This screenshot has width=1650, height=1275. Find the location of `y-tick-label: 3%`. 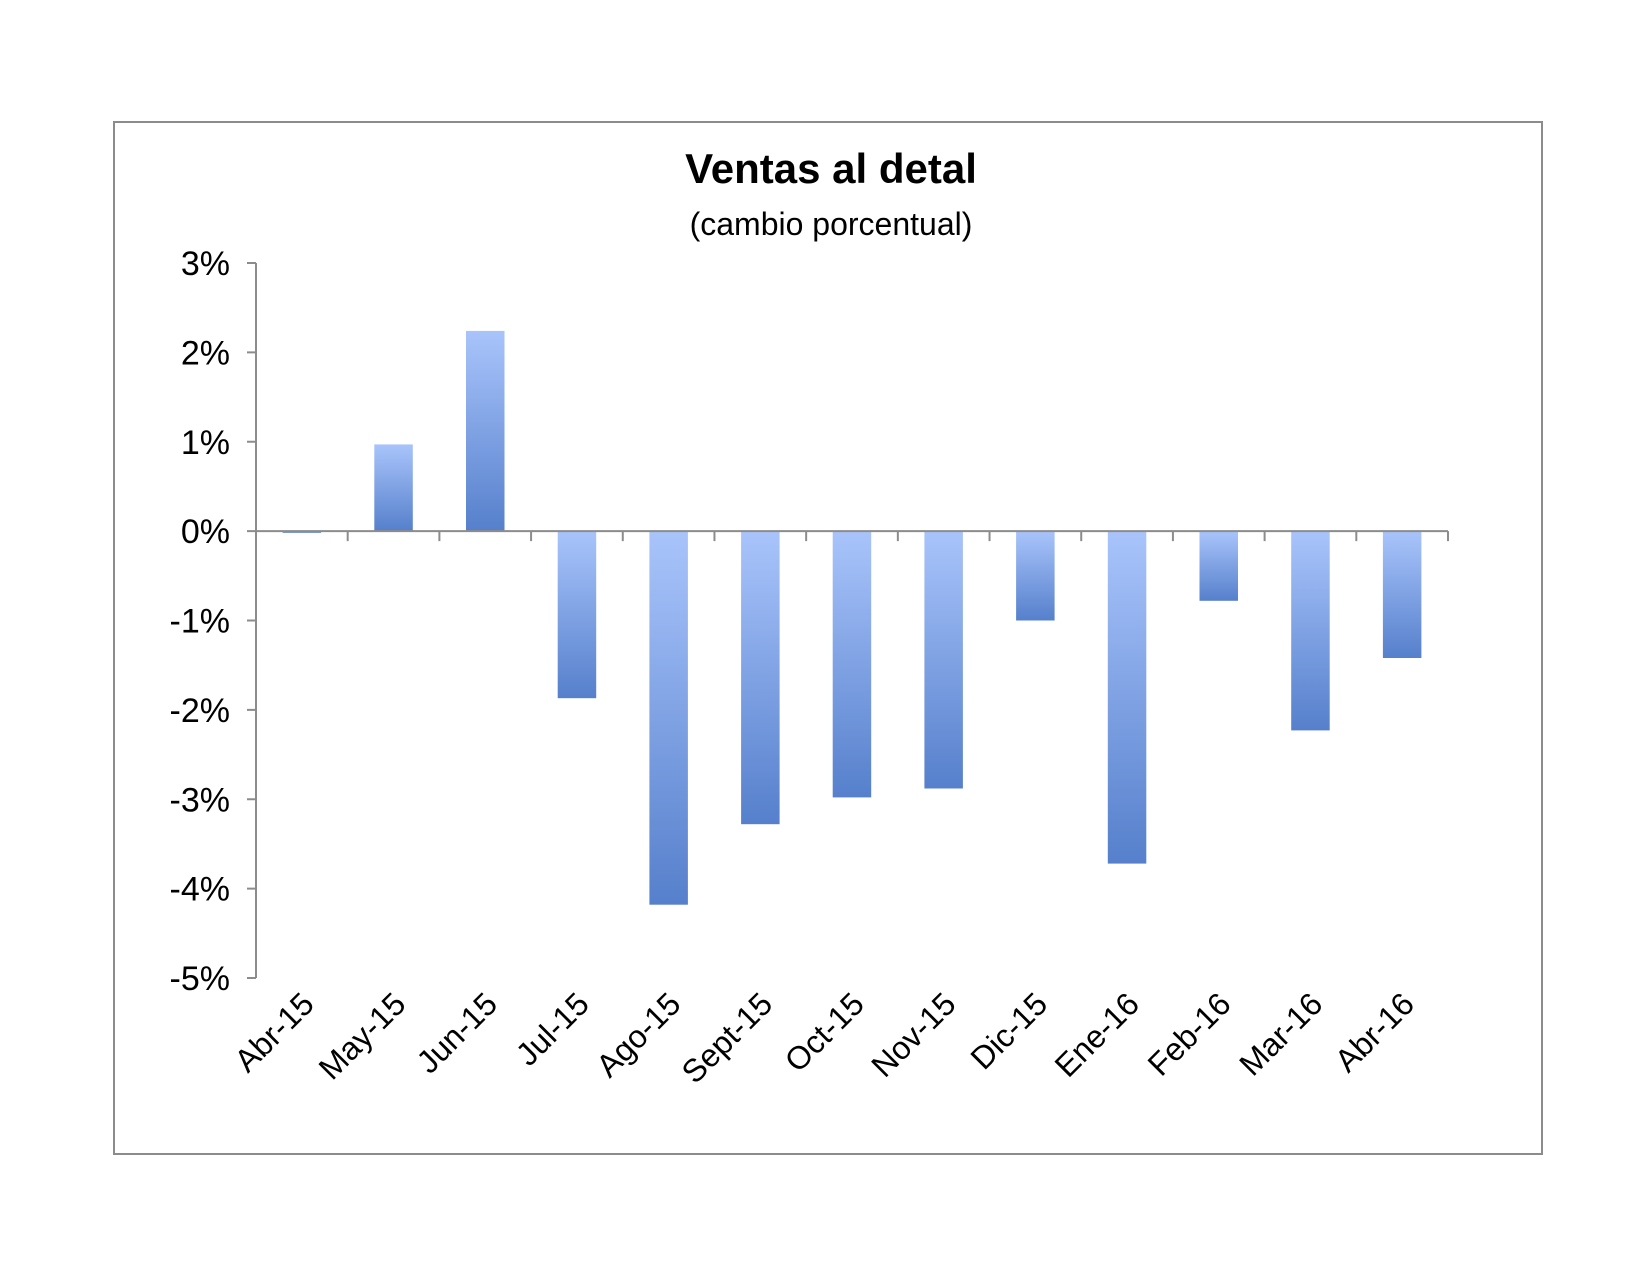

y-tick-label: 3% is located at coordinates (205, 264).